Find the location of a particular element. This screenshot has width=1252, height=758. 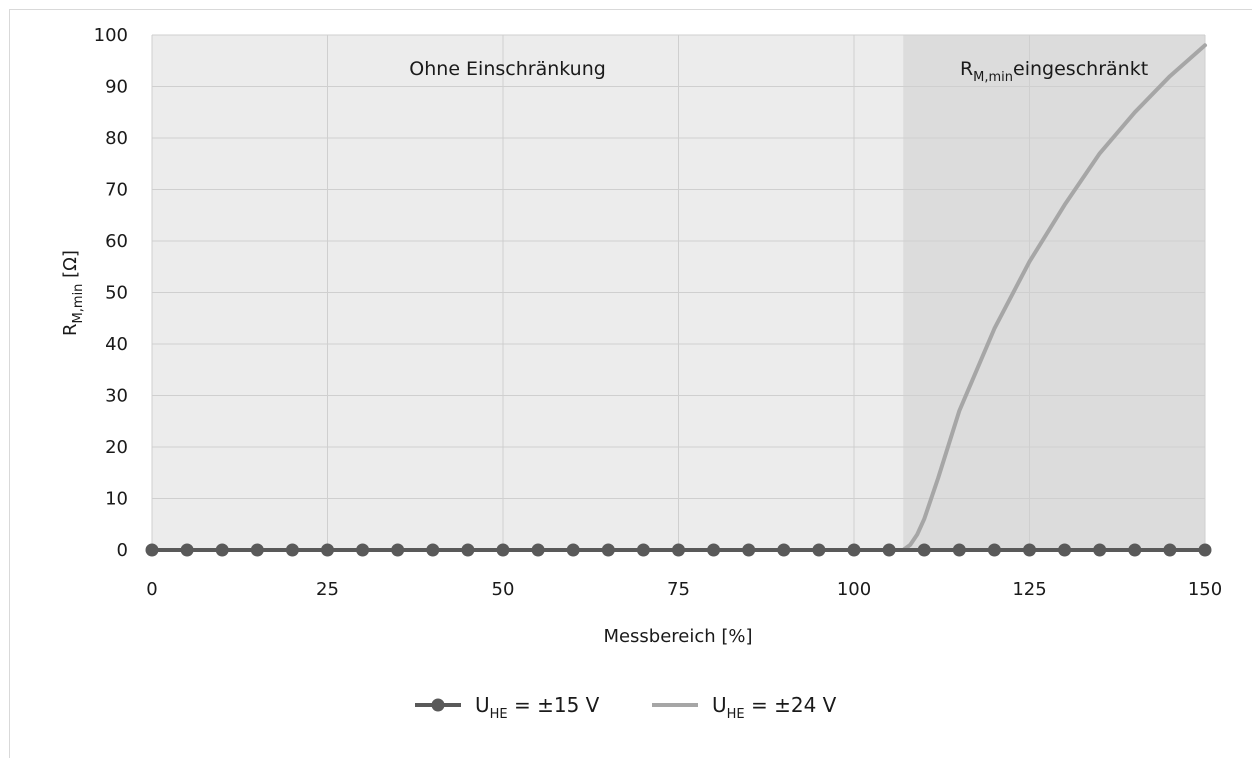

y-tick-label: 90 is located at coordinates (116, 87).